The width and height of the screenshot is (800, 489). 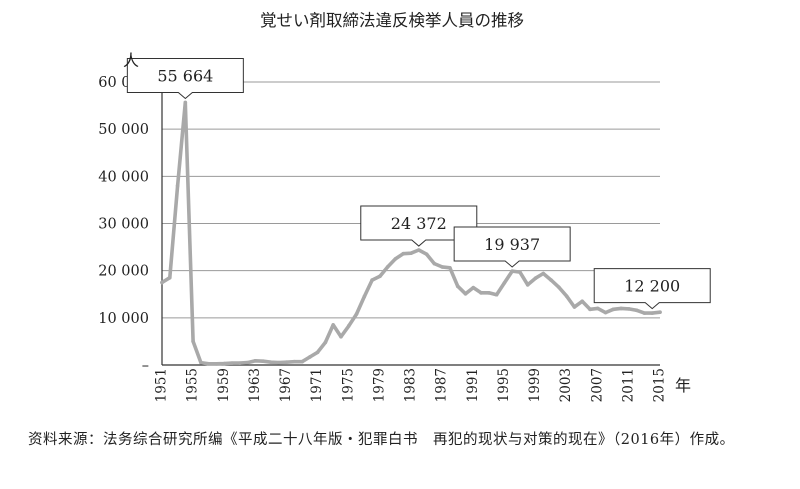 I want to click on y-tick-label: –, so click(x=145, y=366).